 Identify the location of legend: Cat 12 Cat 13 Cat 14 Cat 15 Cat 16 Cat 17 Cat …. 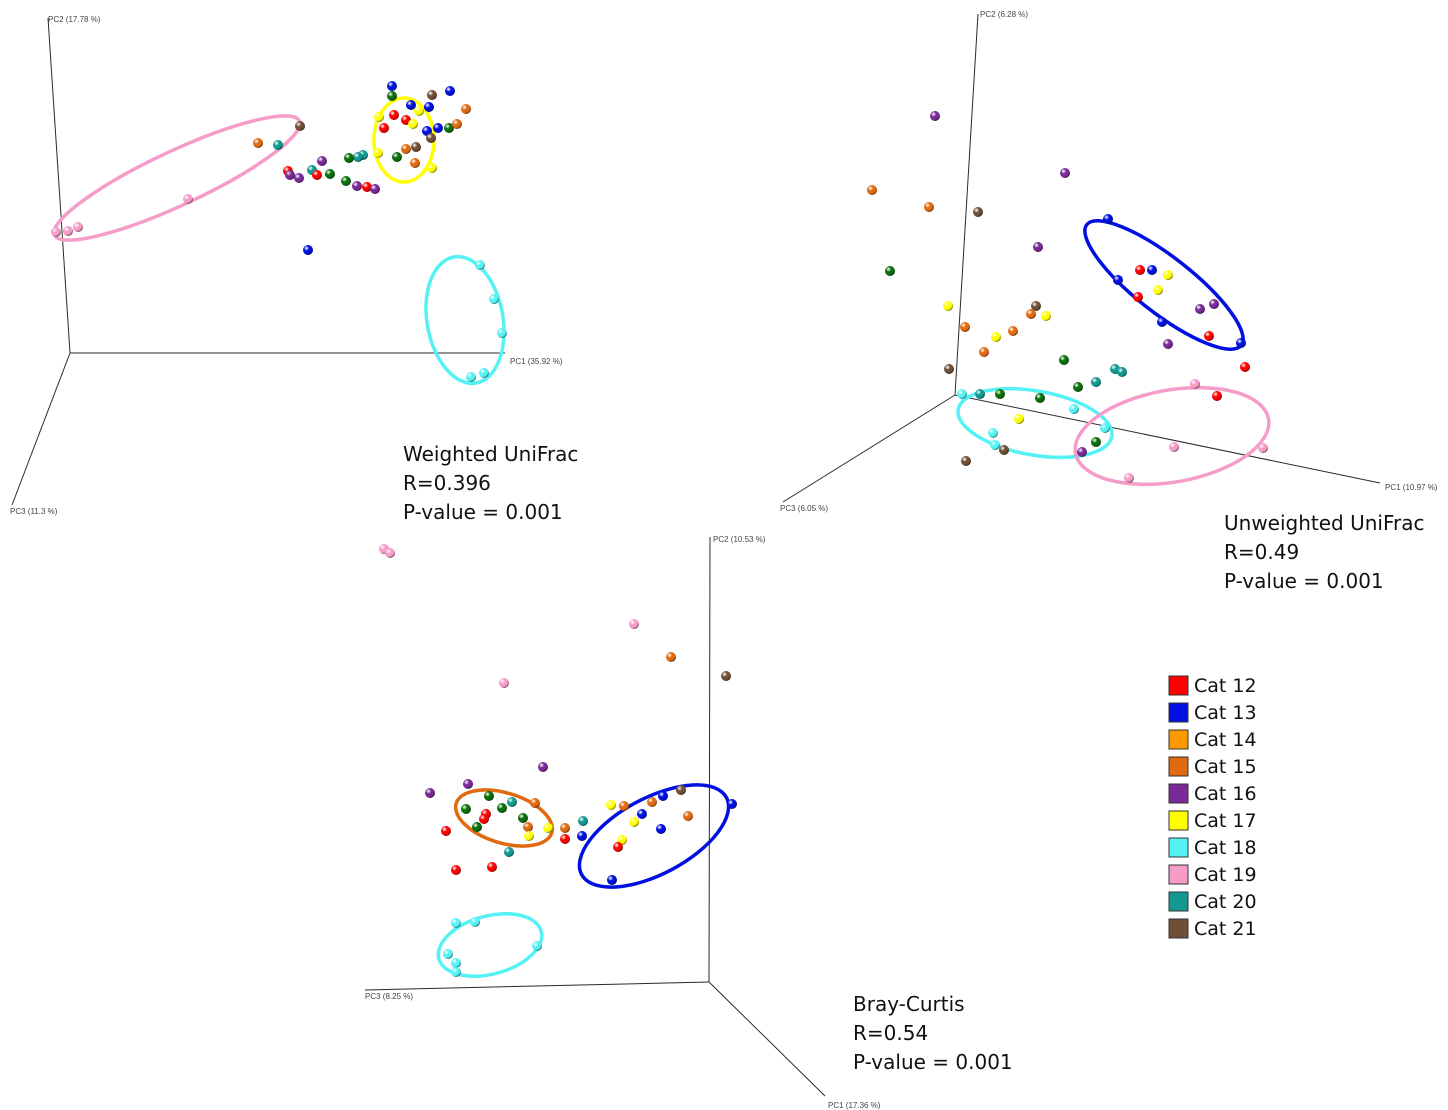
(1212, 807).